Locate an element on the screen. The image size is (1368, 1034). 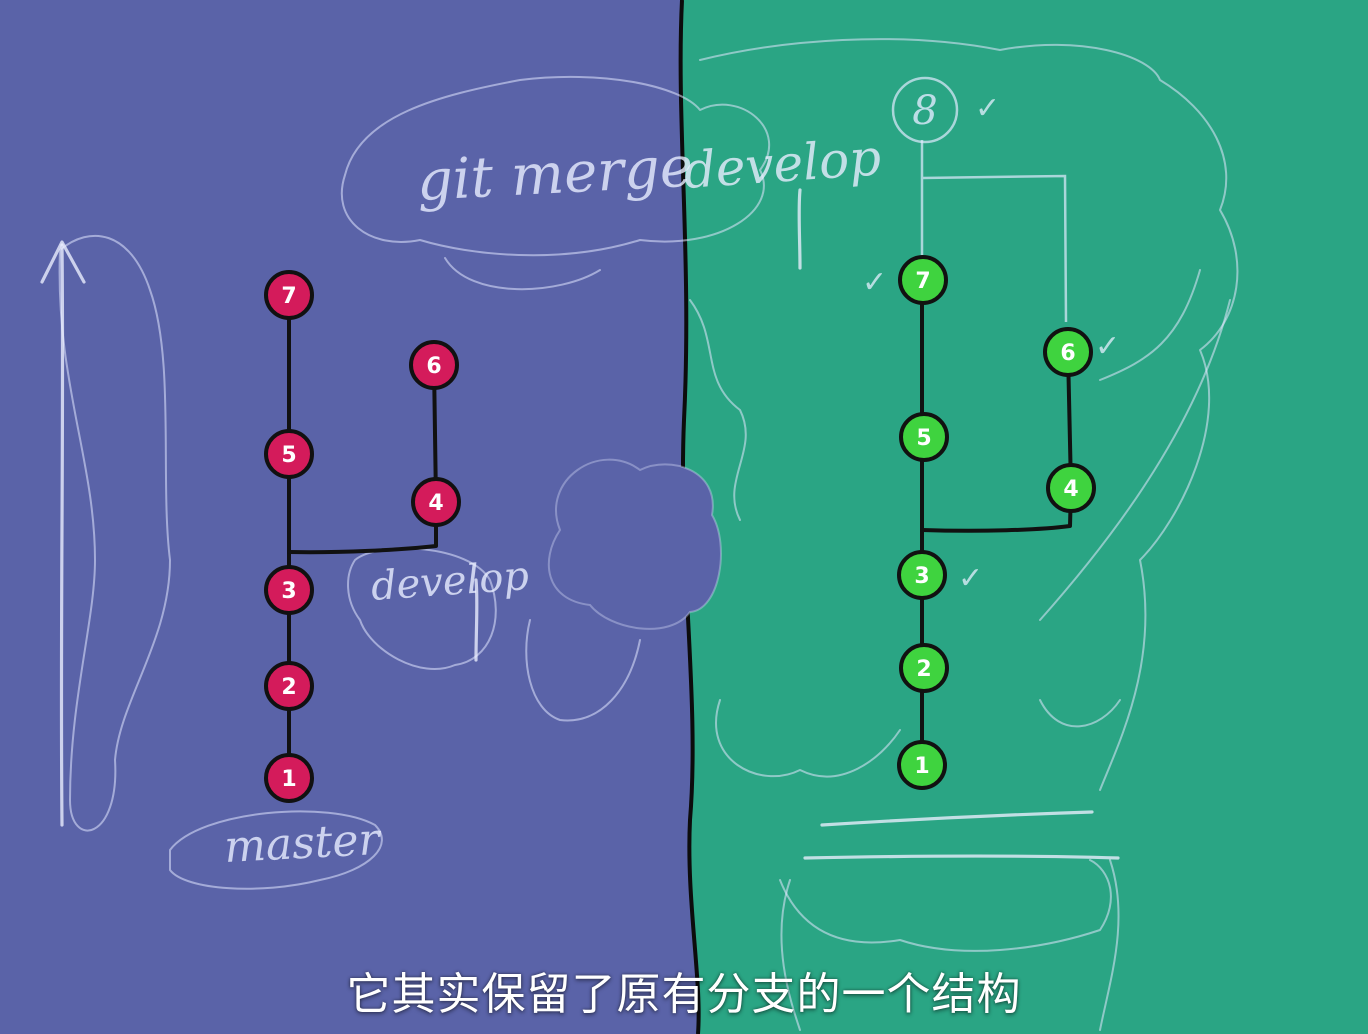
left-commit-7: 7 is located at coordinates (289, 295).